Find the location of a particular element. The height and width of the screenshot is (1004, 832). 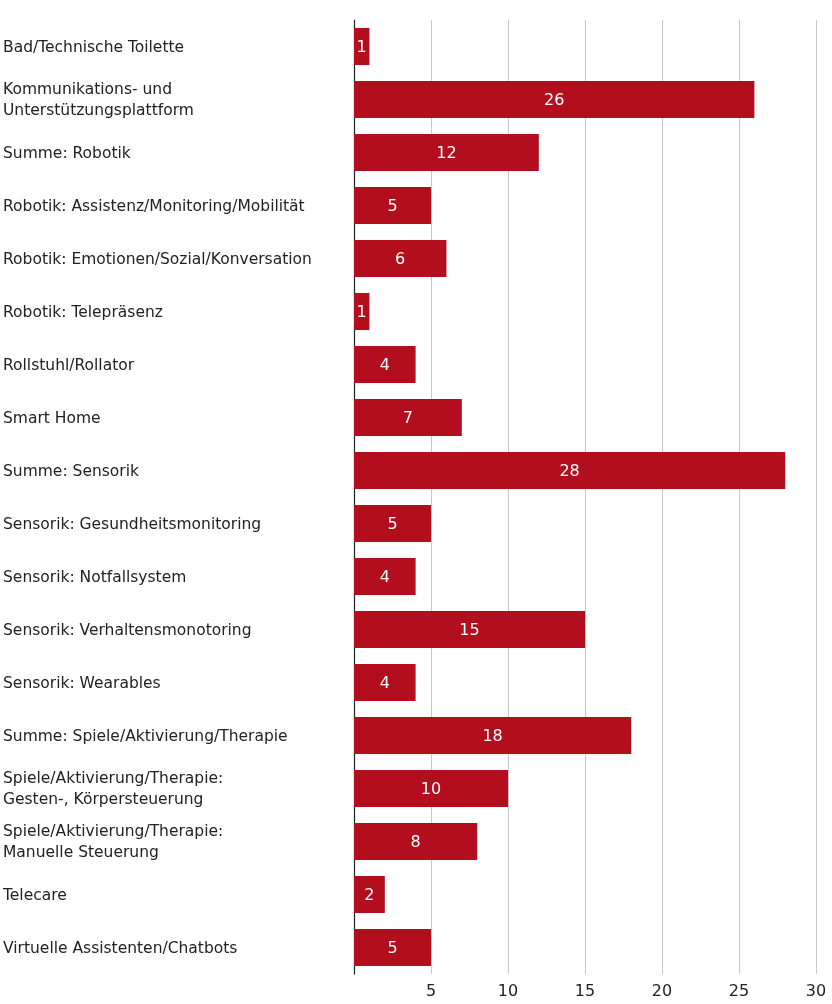

data-label: 28 is located at coordinates (569, 470).